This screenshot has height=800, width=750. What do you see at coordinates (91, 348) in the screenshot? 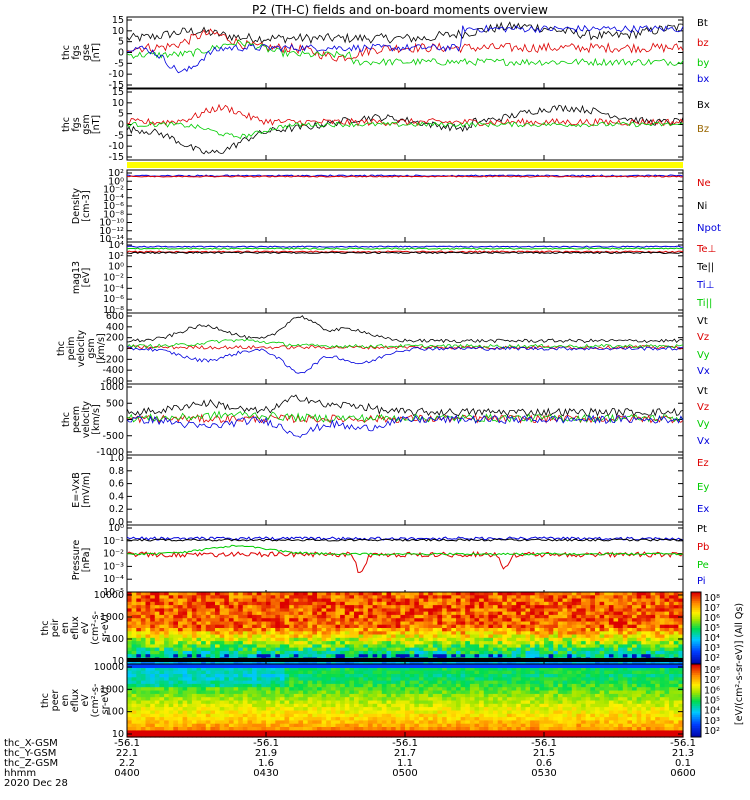
I see `ylabel-line: gsm` at bounding box center [91, 348].